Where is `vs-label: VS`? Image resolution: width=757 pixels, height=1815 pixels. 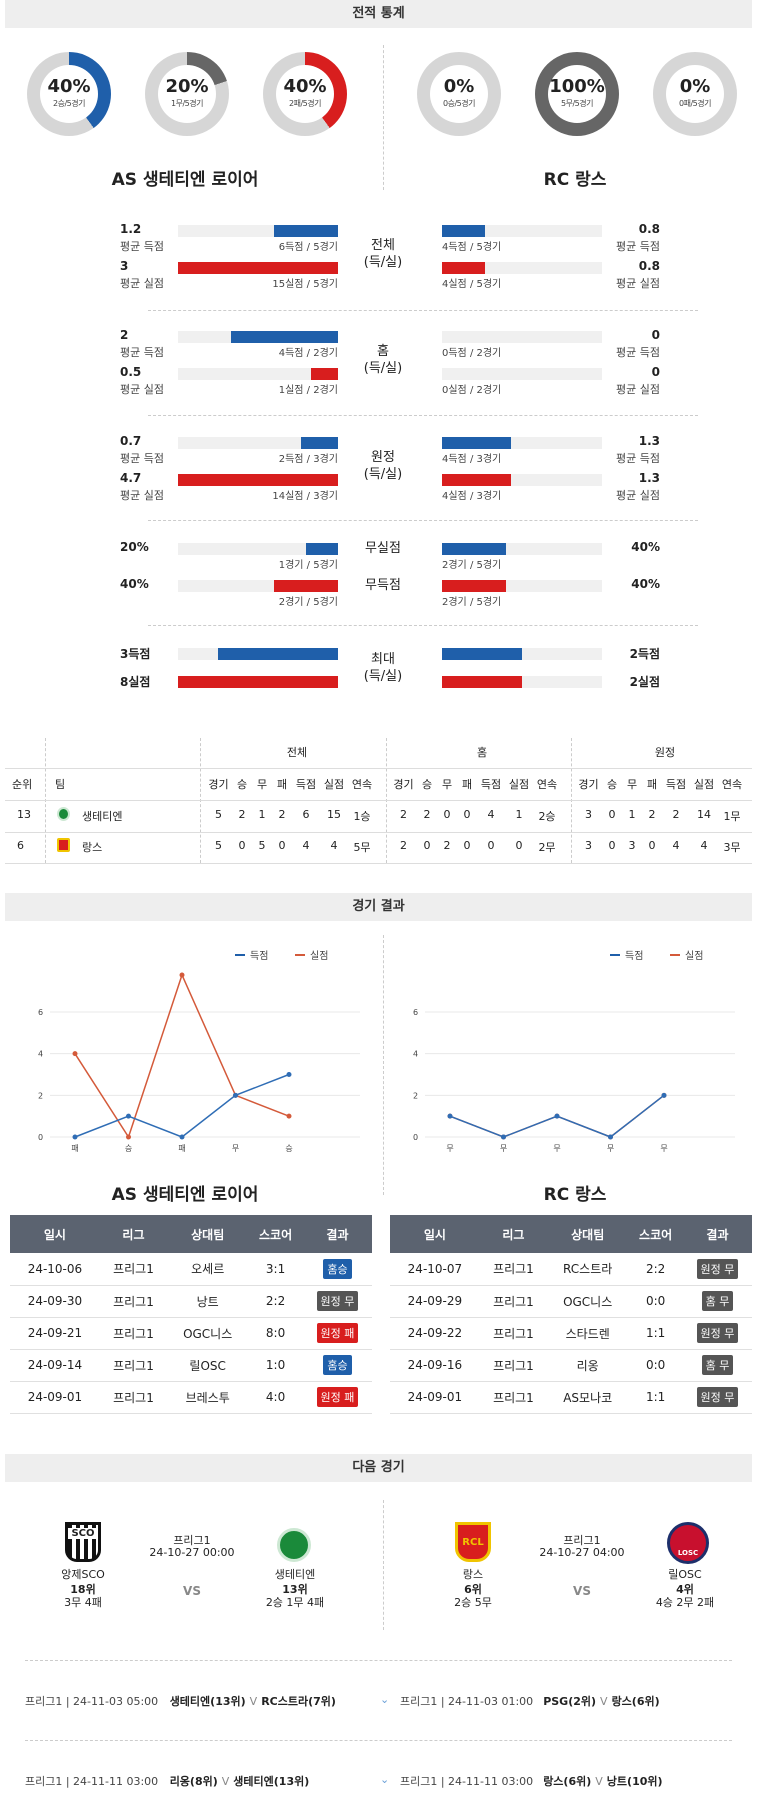 vs-label: VS is located at coordinates (192, 1591).